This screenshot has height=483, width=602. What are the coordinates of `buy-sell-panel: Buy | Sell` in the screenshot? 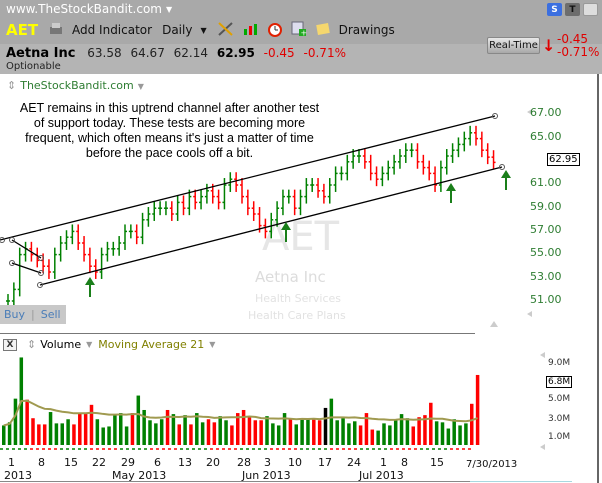 It's located at (33, 314).